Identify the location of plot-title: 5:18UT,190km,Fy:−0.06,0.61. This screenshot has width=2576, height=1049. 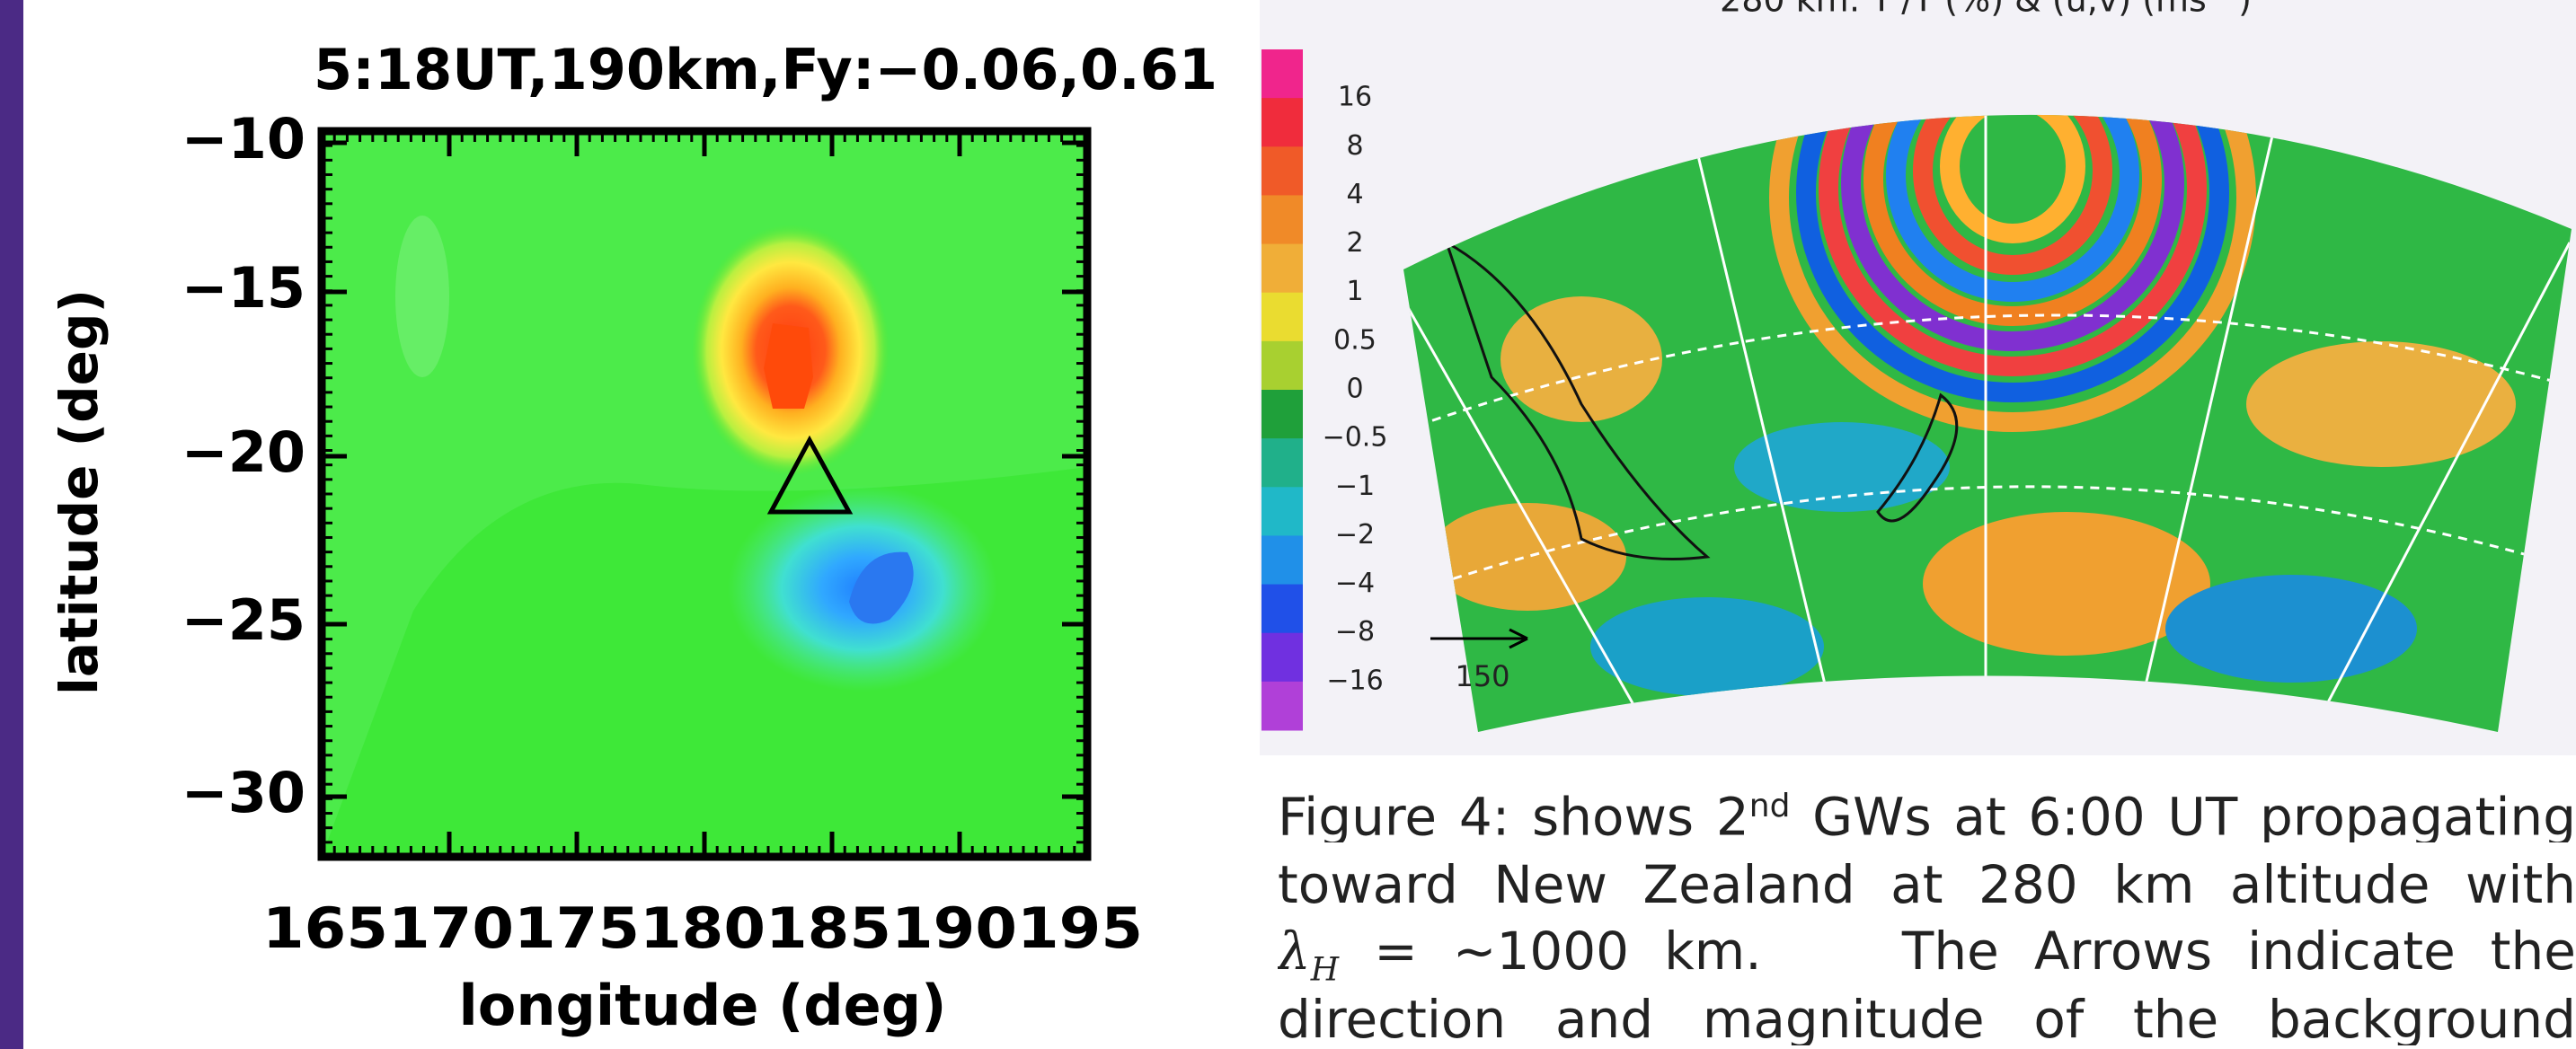
(765, 69).